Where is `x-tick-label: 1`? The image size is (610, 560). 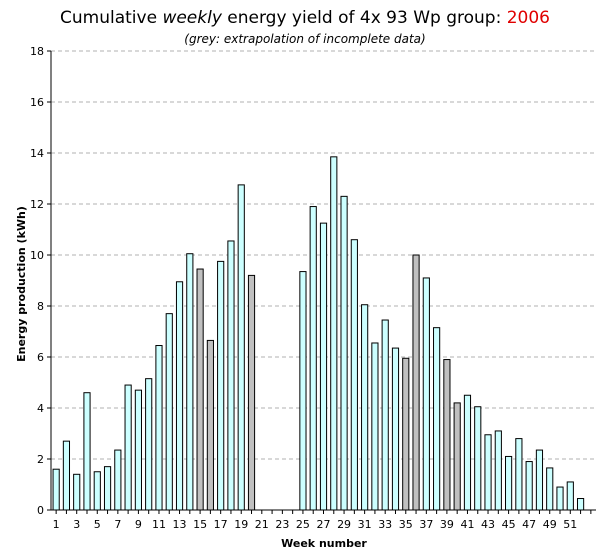 x-tick-label: 1 is located at coordinates (56, 524).